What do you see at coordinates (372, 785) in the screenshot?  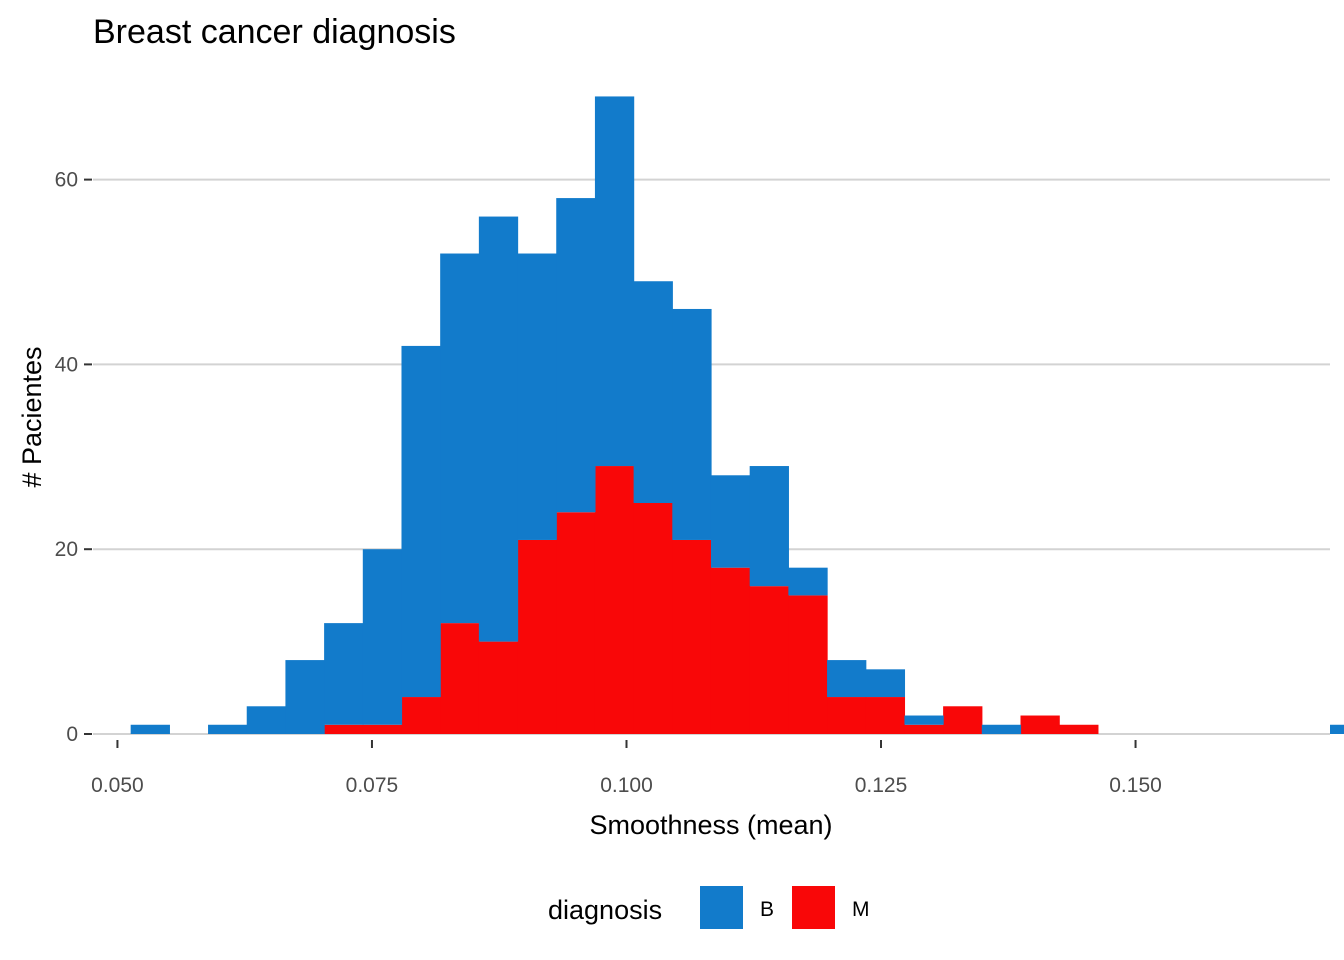 I see `x-tick-label-0.075: 0.075` at bounding box center [372, 785].